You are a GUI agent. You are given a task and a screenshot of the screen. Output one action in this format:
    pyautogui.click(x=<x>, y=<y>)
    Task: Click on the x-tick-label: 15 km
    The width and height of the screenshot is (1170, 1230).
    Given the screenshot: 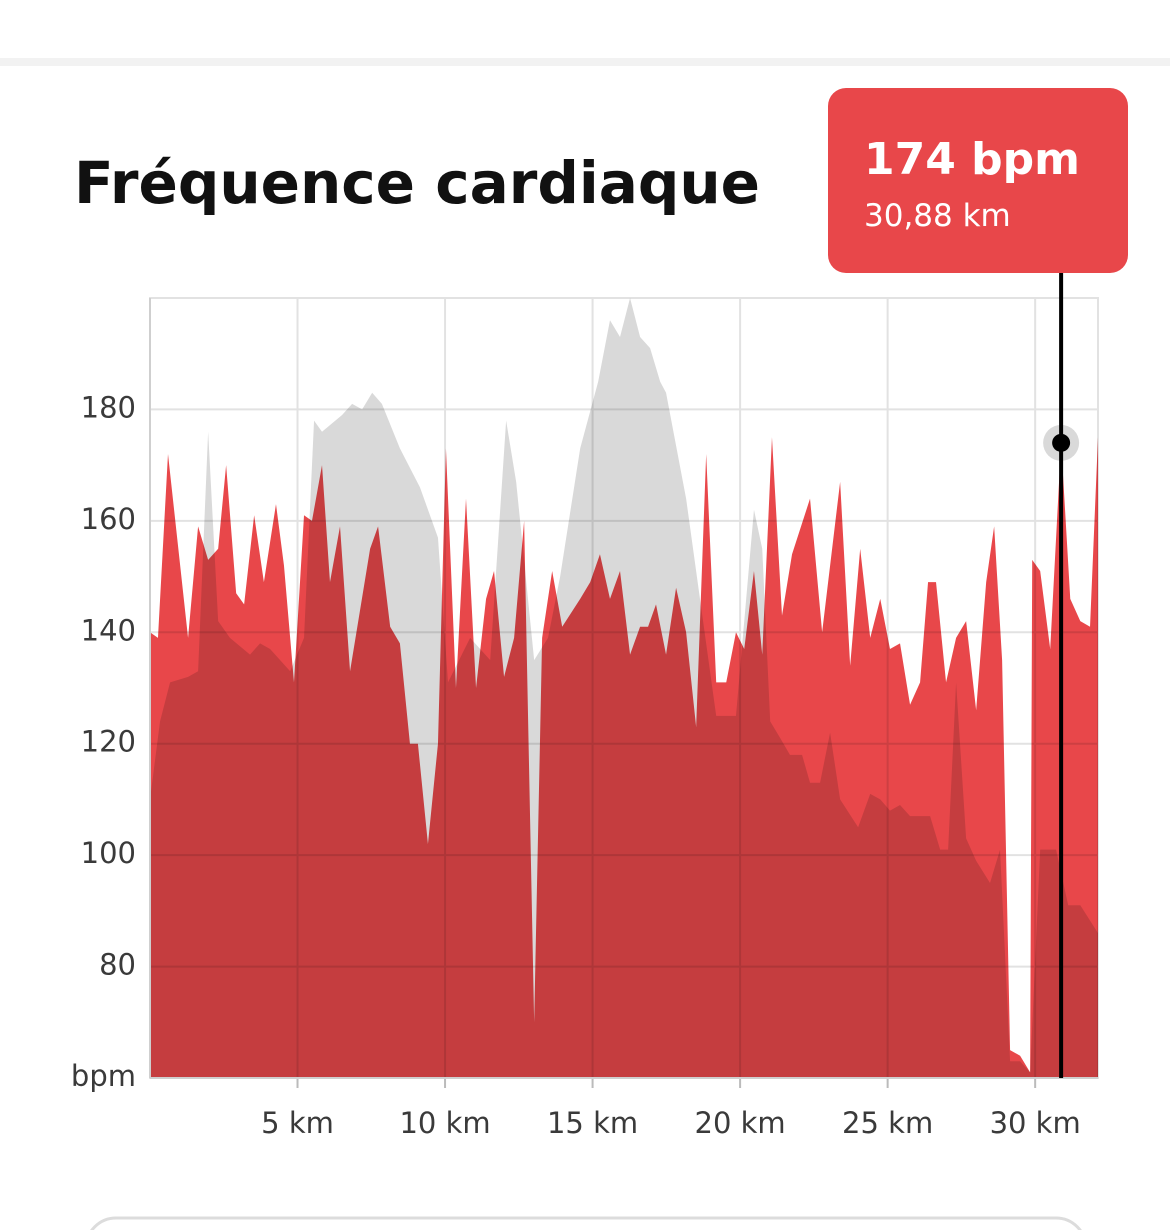 What is the action you would take?
    pyautogui.click(x=592, y=1123)
    